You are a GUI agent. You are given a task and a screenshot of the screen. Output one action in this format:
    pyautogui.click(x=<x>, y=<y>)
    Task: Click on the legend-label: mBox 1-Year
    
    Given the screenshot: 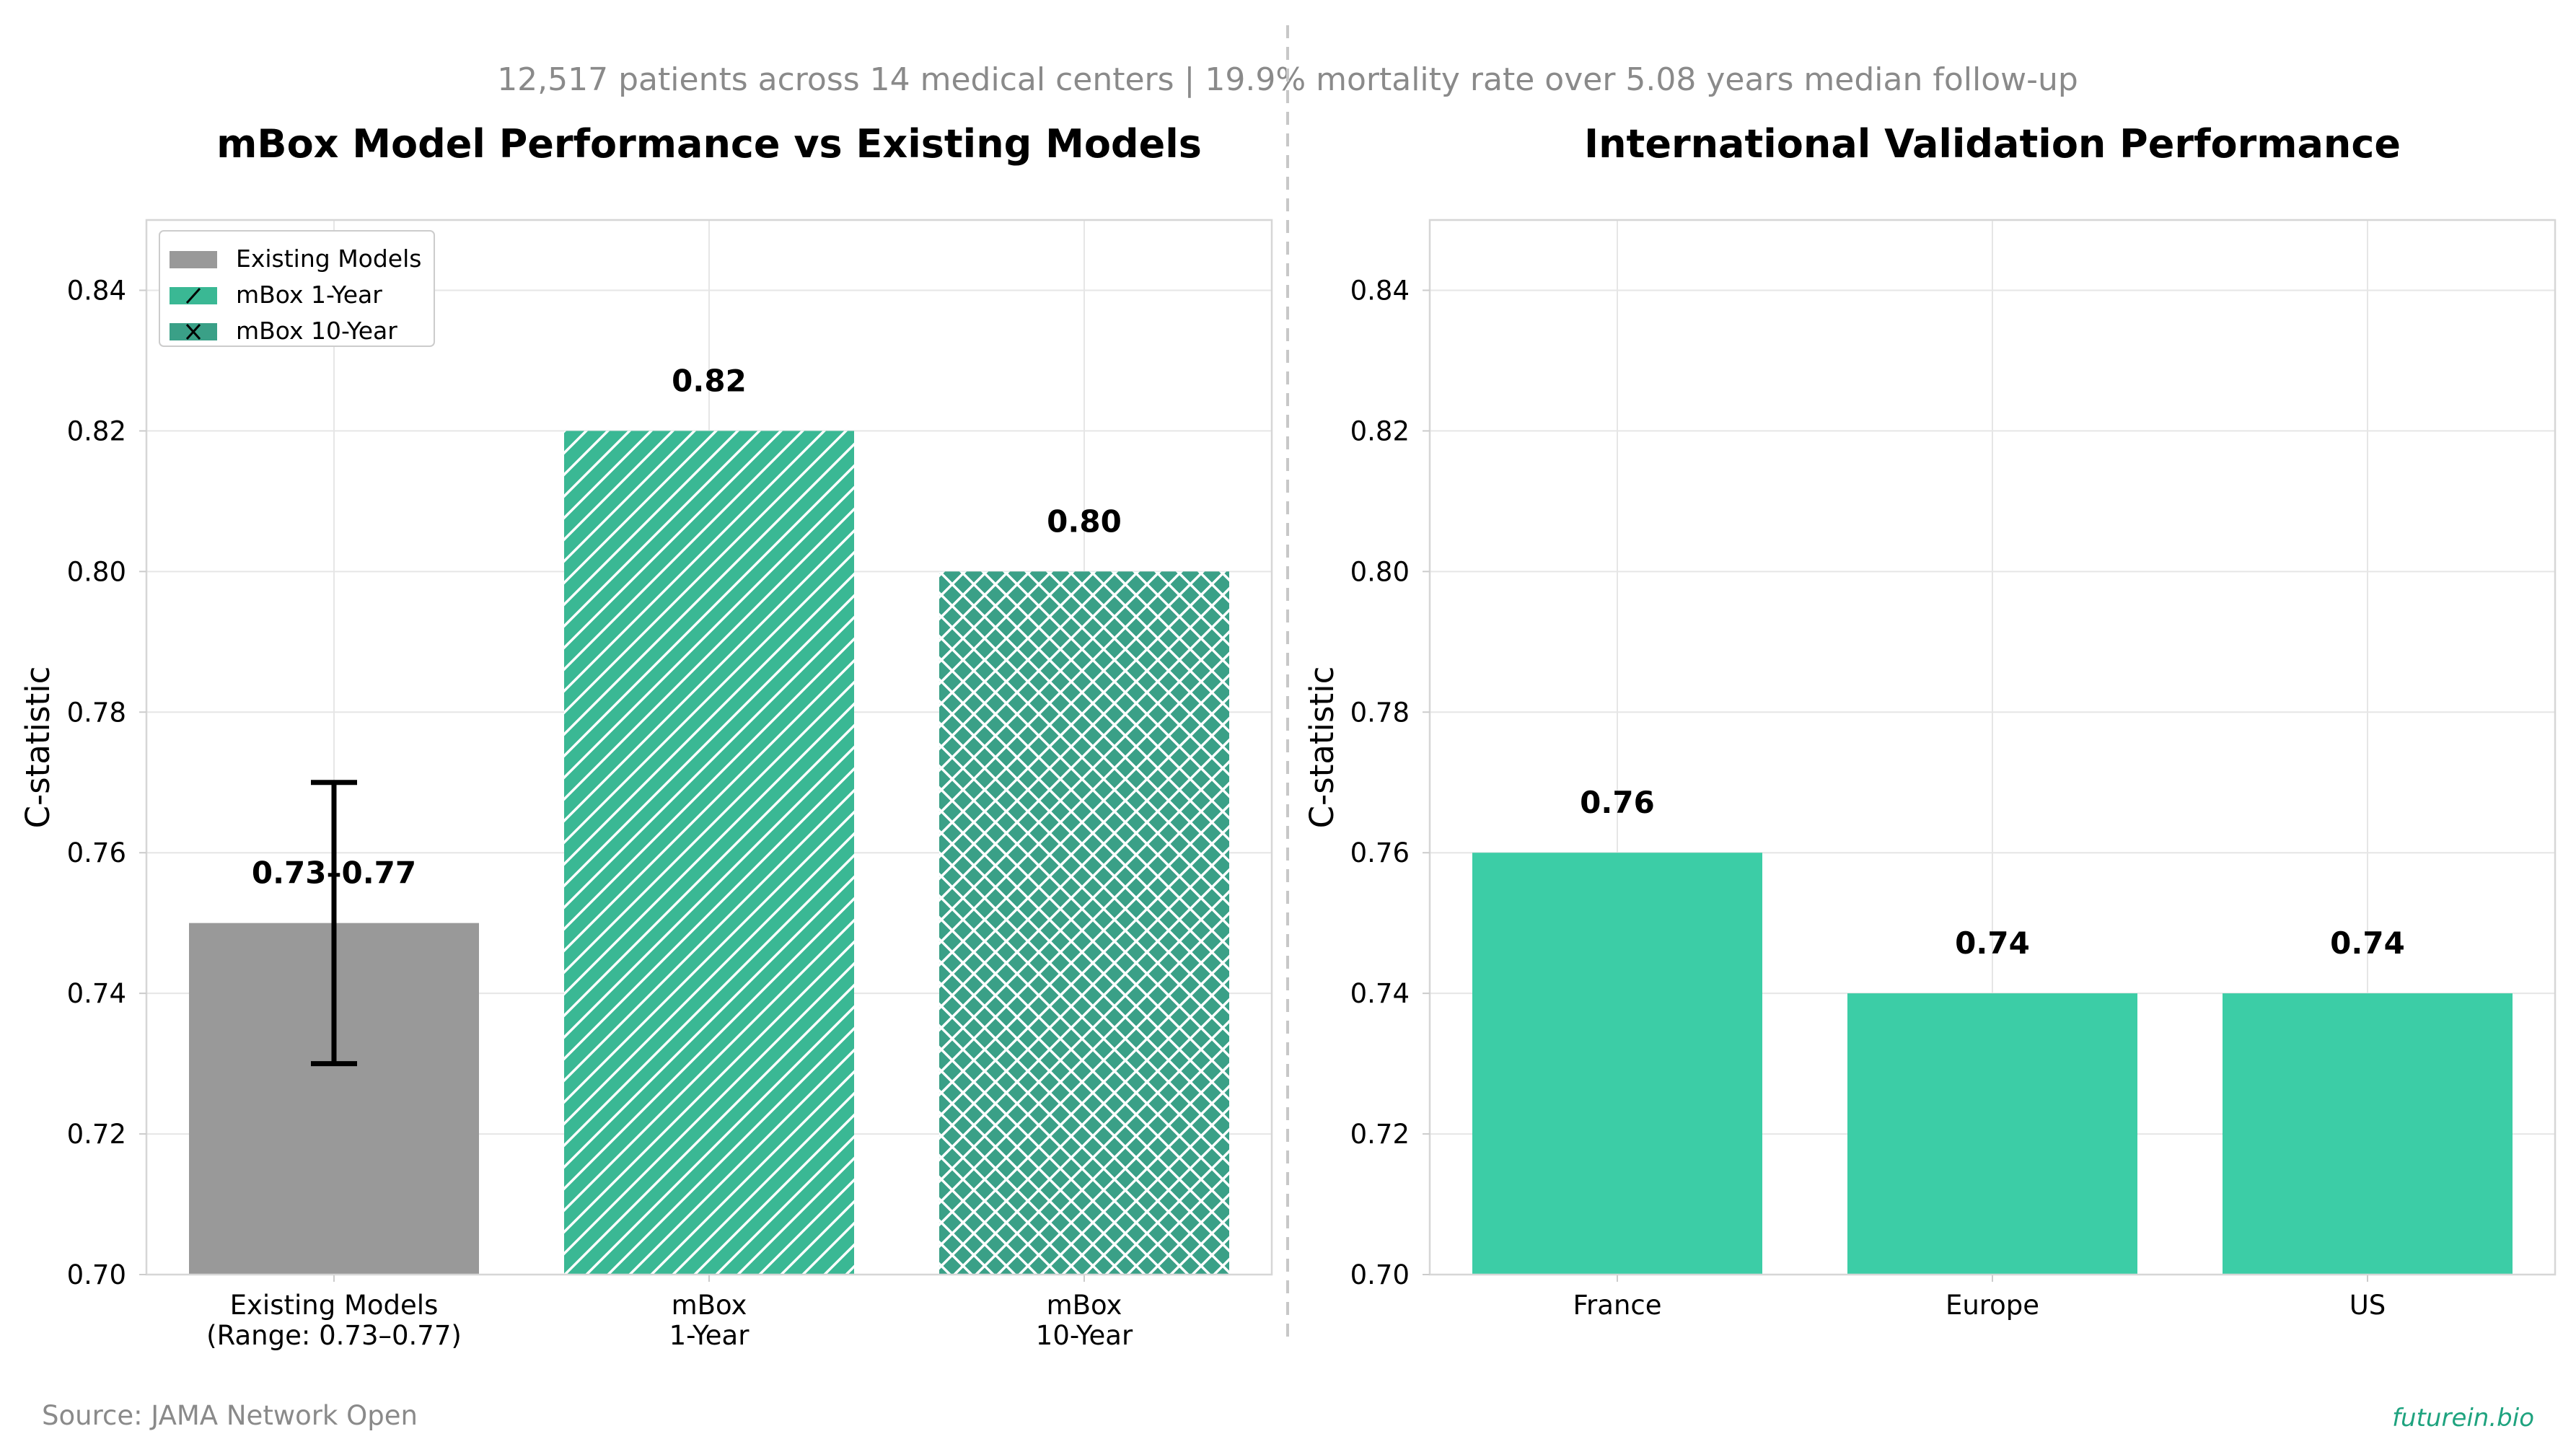 What is the action you would take?
    pyautogui.click(x=309, y=295)
    